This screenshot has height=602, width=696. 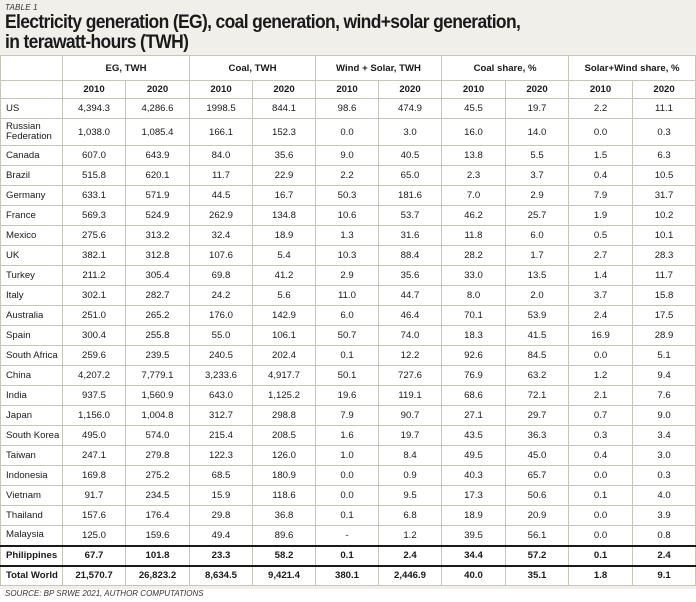 I want to click on value-cell: 24.2, so click(x=221, y=295).